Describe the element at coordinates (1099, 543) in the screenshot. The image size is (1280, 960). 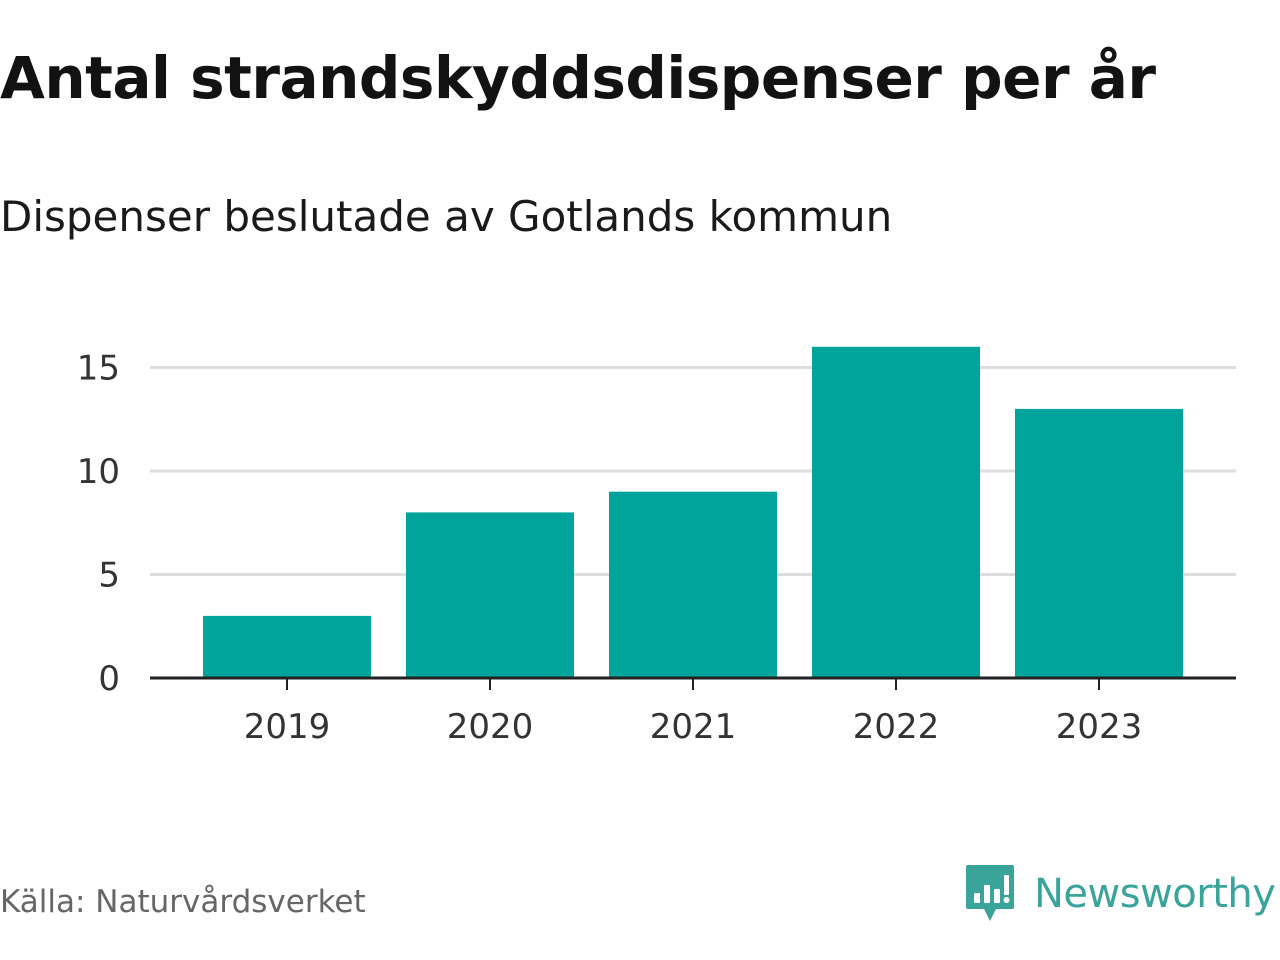
I see `bar-2023` at that location.